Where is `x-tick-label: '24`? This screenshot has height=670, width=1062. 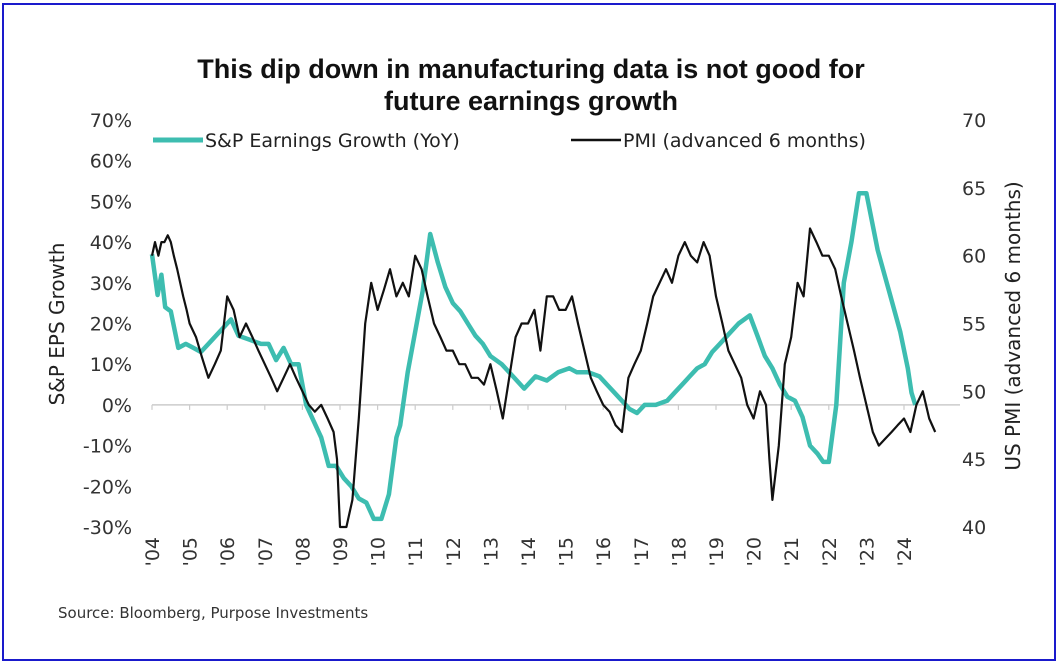
x-tick-label: '24 is located at coordinates (905, 551).